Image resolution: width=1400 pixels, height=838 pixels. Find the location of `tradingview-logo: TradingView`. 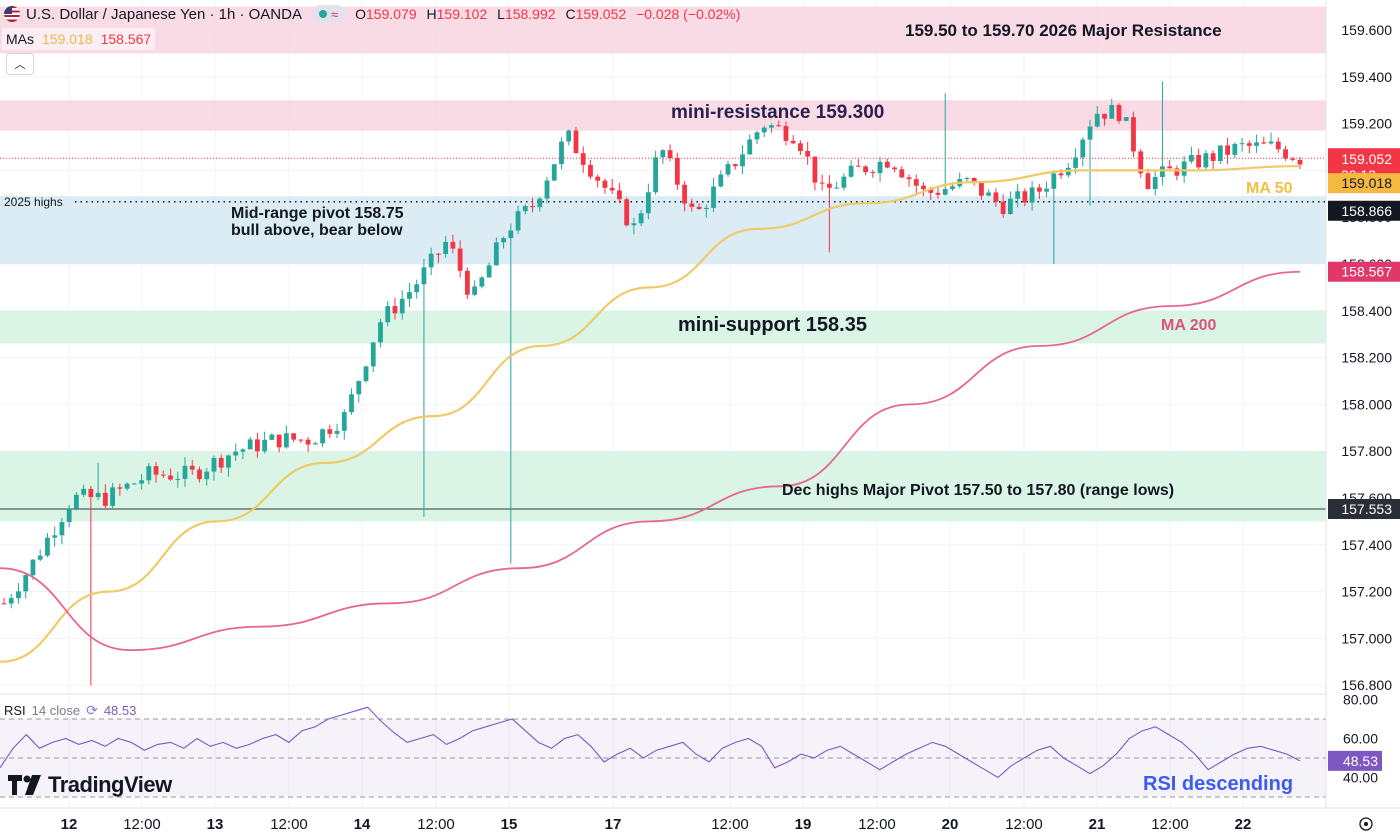

tradingview-logo: TradingView is located at coordinates (90, 785).